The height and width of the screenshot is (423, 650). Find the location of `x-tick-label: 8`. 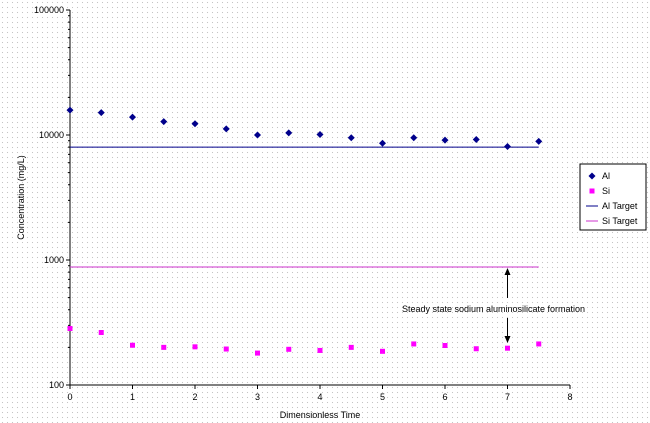

x-tick-label: 8 is located at coordinates (569, 397).